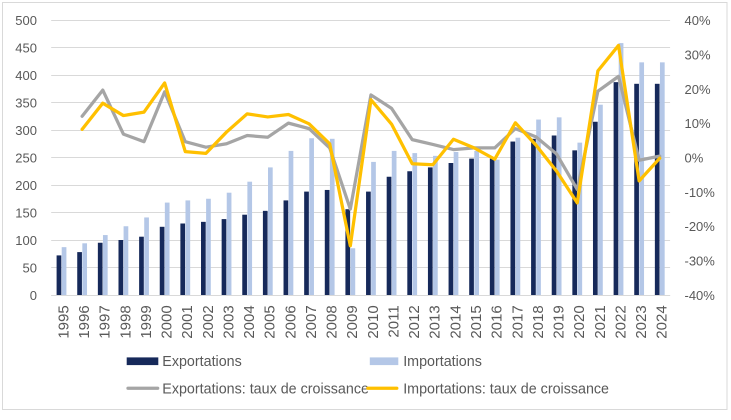 The image size is (731, 420). What do you see at coordinates (26, 20) in the screenshot?
I see `svg-text: 500` at bounding box center [26, 20].